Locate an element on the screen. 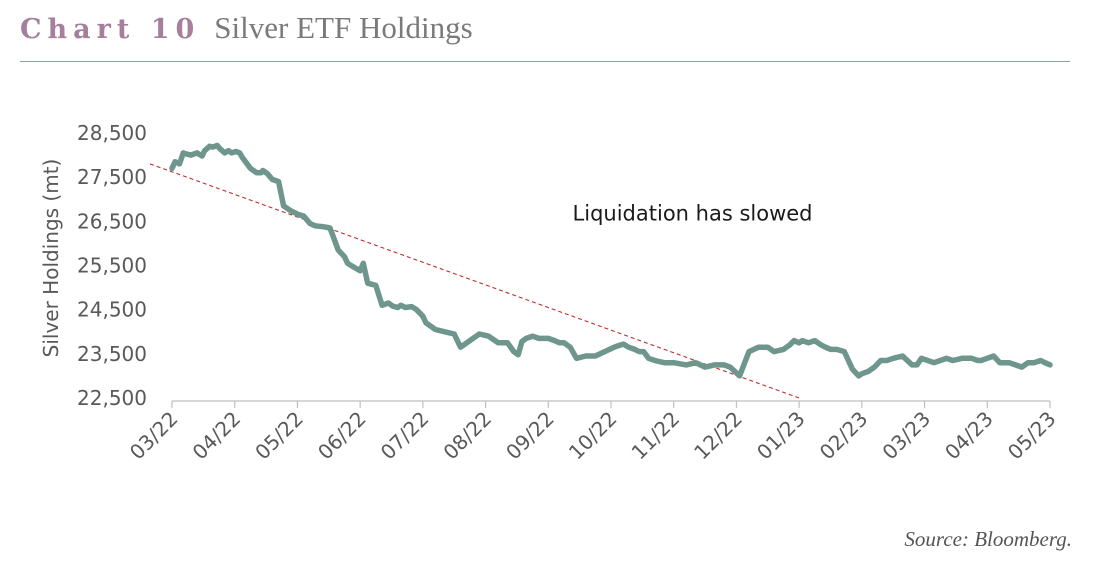 Image resolution: width=1097 pixels, height=572 pixels. x-tick-label: 04/23 is located at coordinates (969, 436).